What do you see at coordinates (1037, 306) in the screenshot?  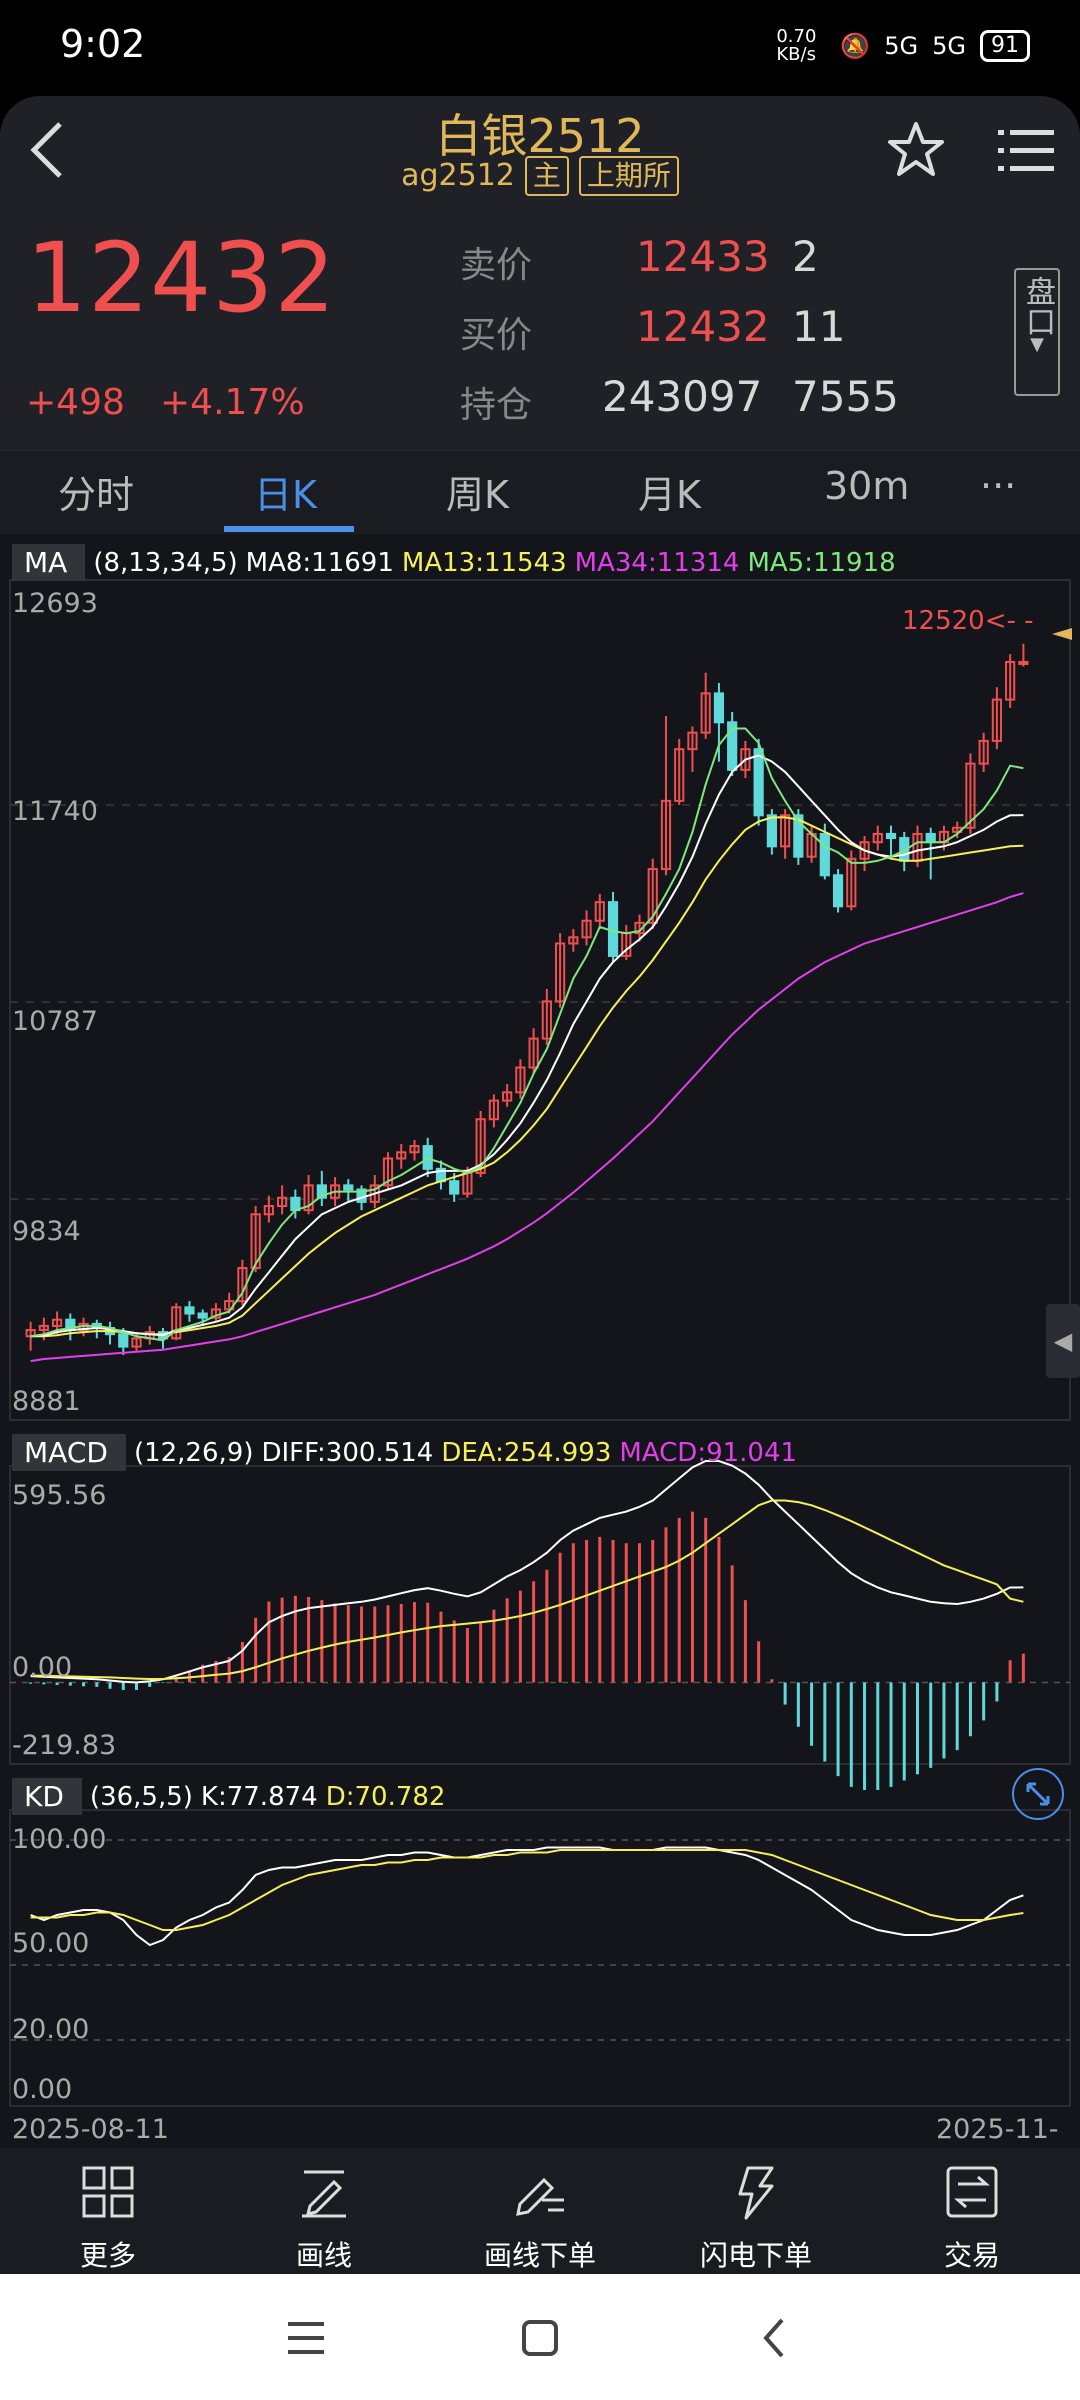 I see `order-book-label: 盘口` at bounding box center [1037, 306].